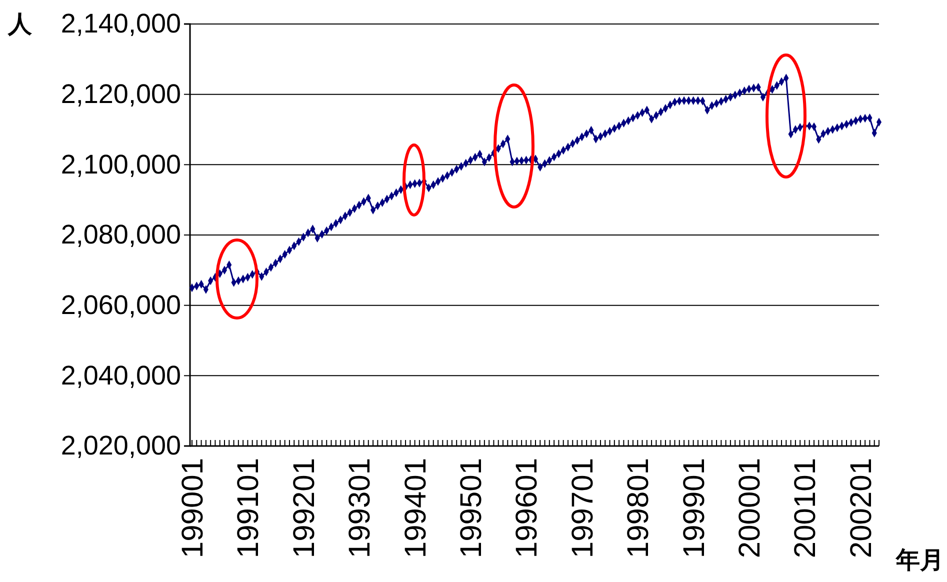  What do you see at coordinates (639, 508) in the screenshot?
I see `x-tick-label: 199801` at bounding box center [639, 508].